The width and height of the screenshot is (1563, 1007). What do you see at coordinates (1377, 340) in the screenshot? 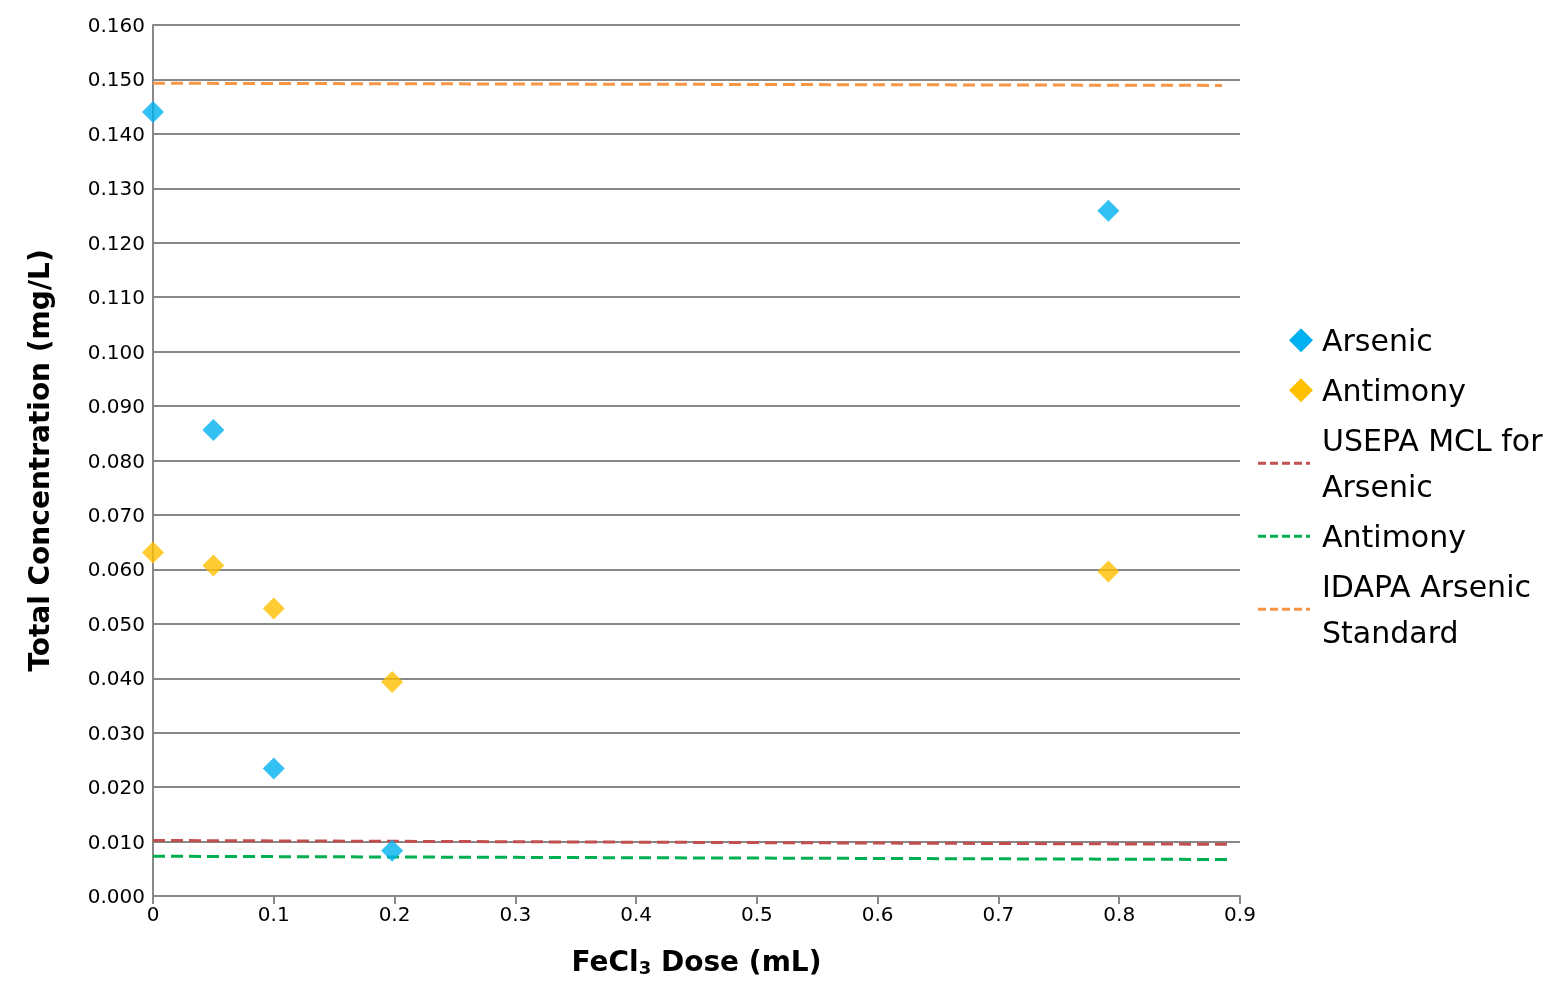
I see `legend-label: Arsenic` at bounding box center [1377, 340].